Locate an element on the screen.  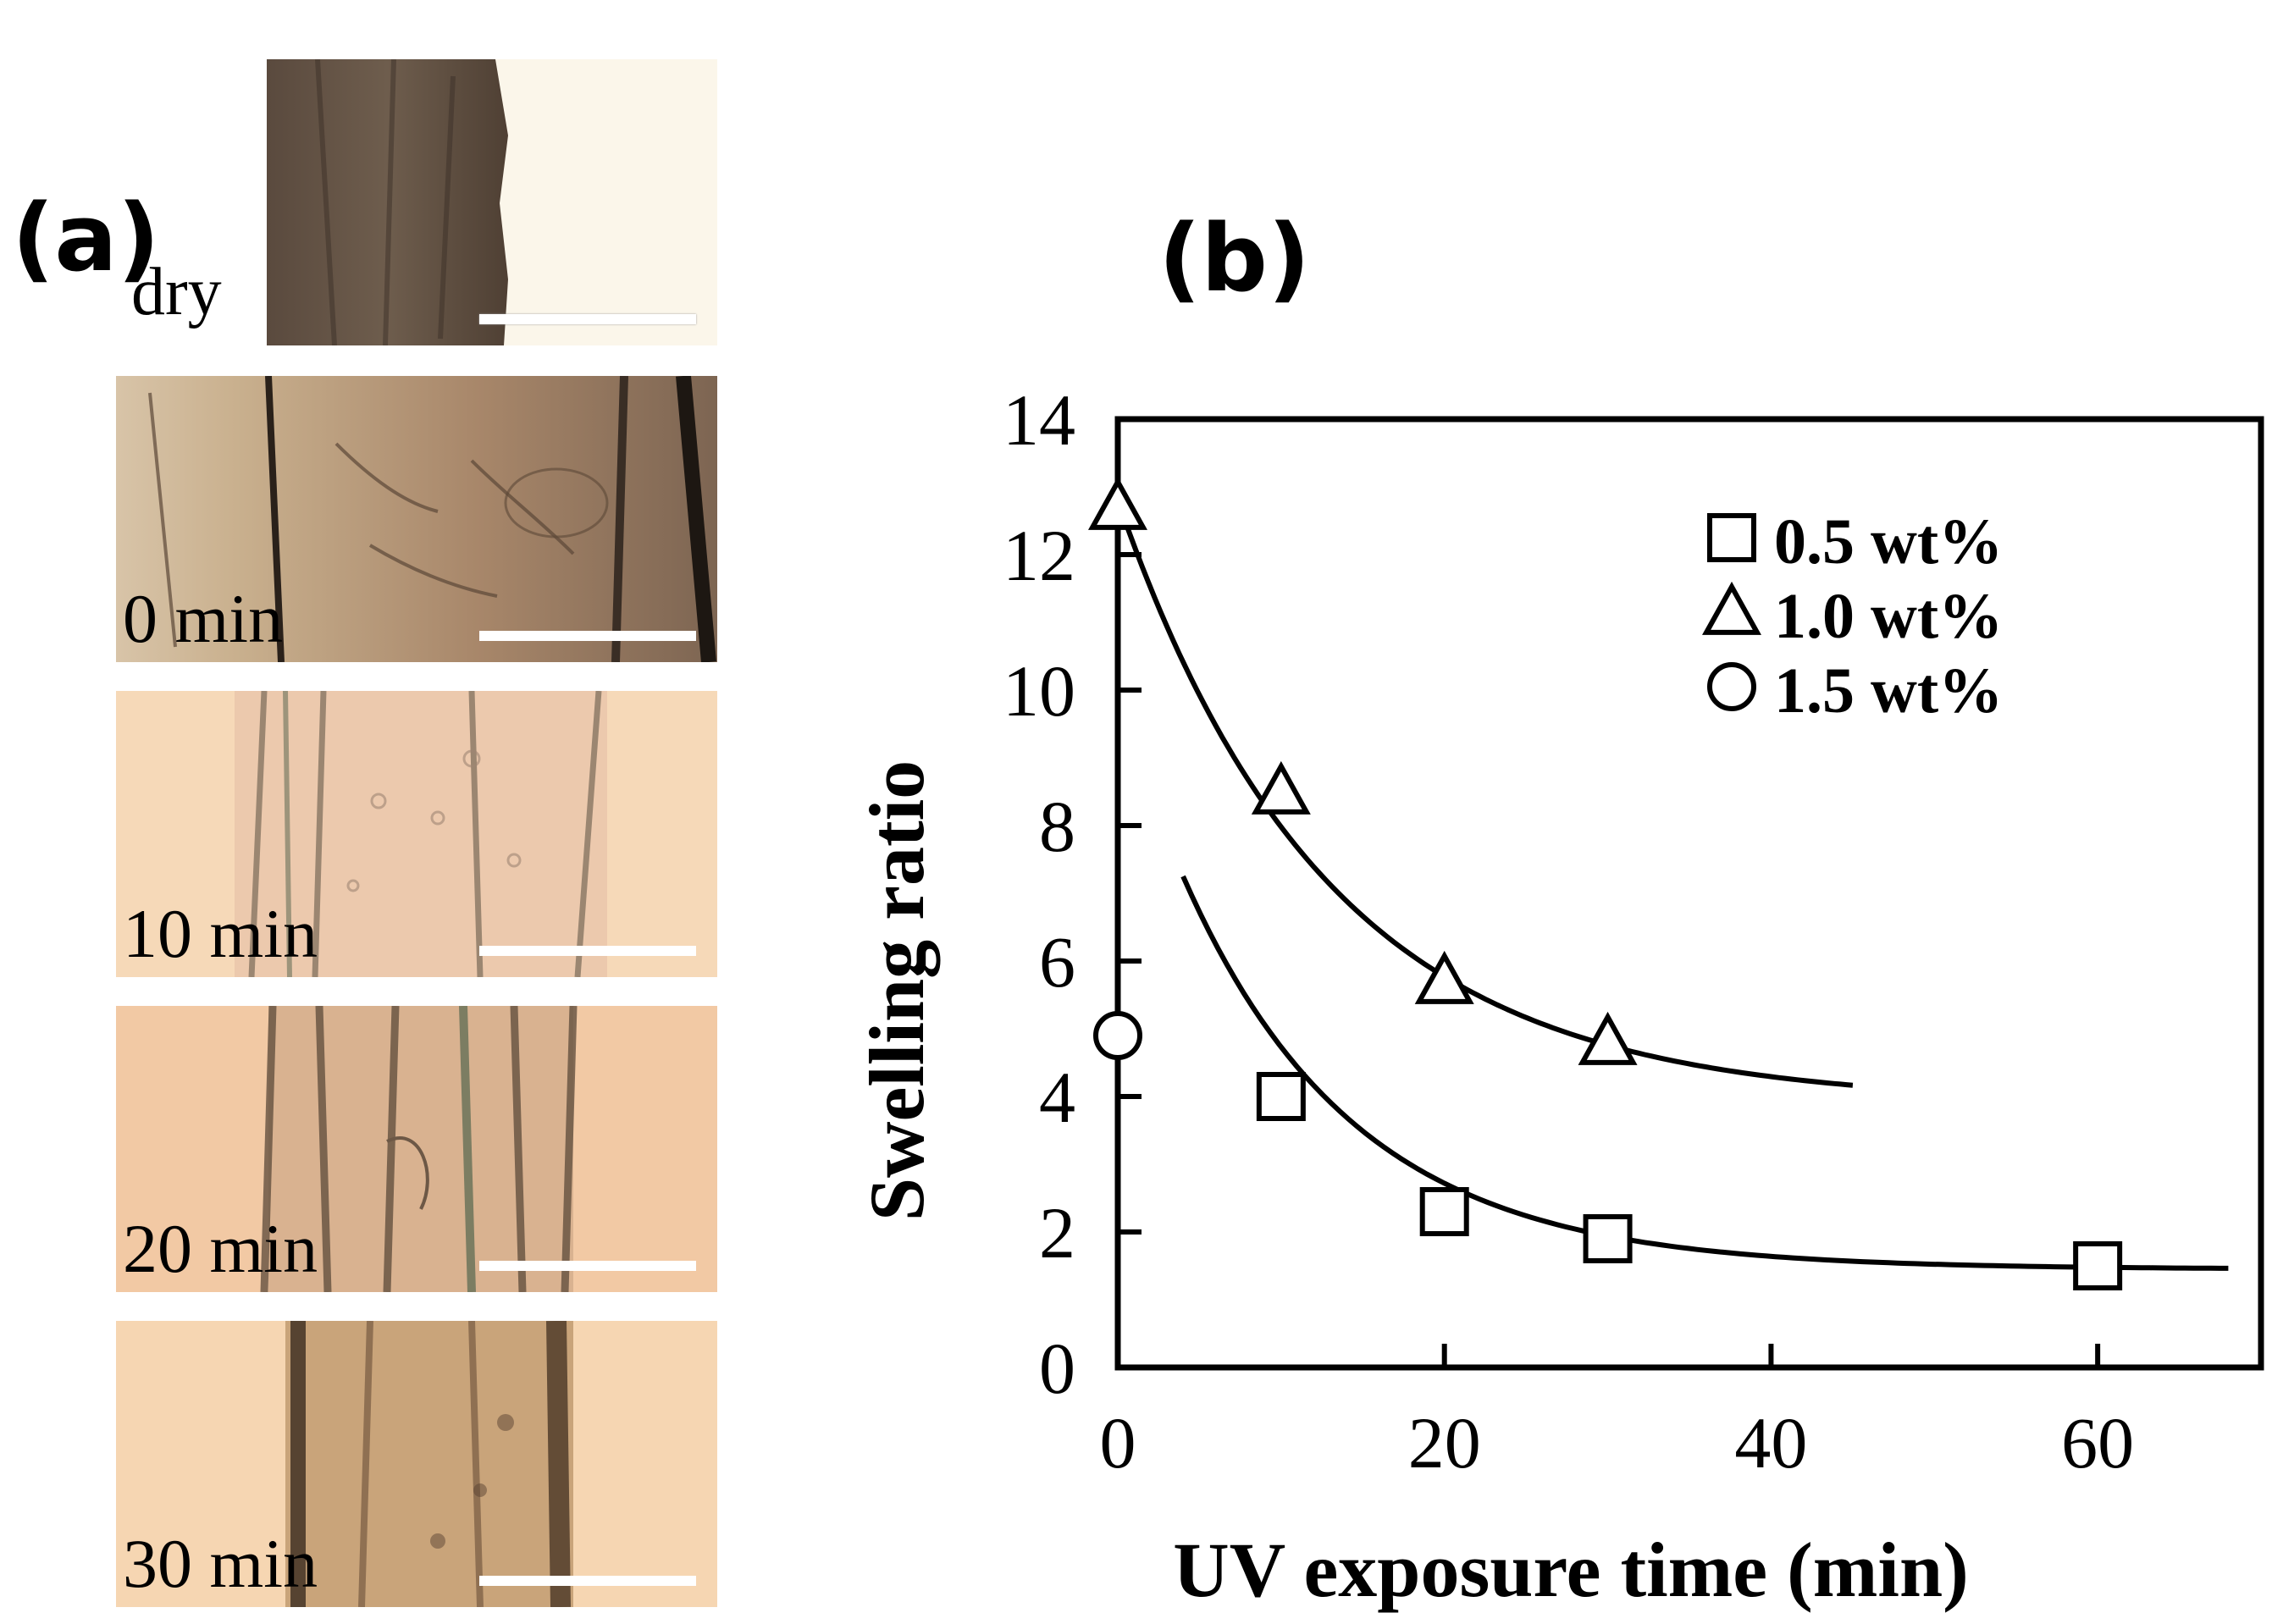
tile-label: 0 min is located at coordinates (203, 618).